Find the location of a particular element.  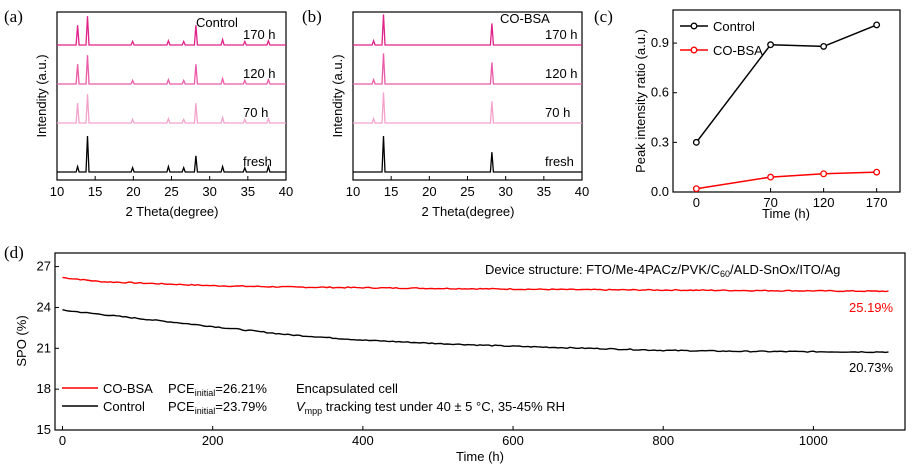

legend-pce: PCEinitial=26.21% is located at coordinates (217, 389).